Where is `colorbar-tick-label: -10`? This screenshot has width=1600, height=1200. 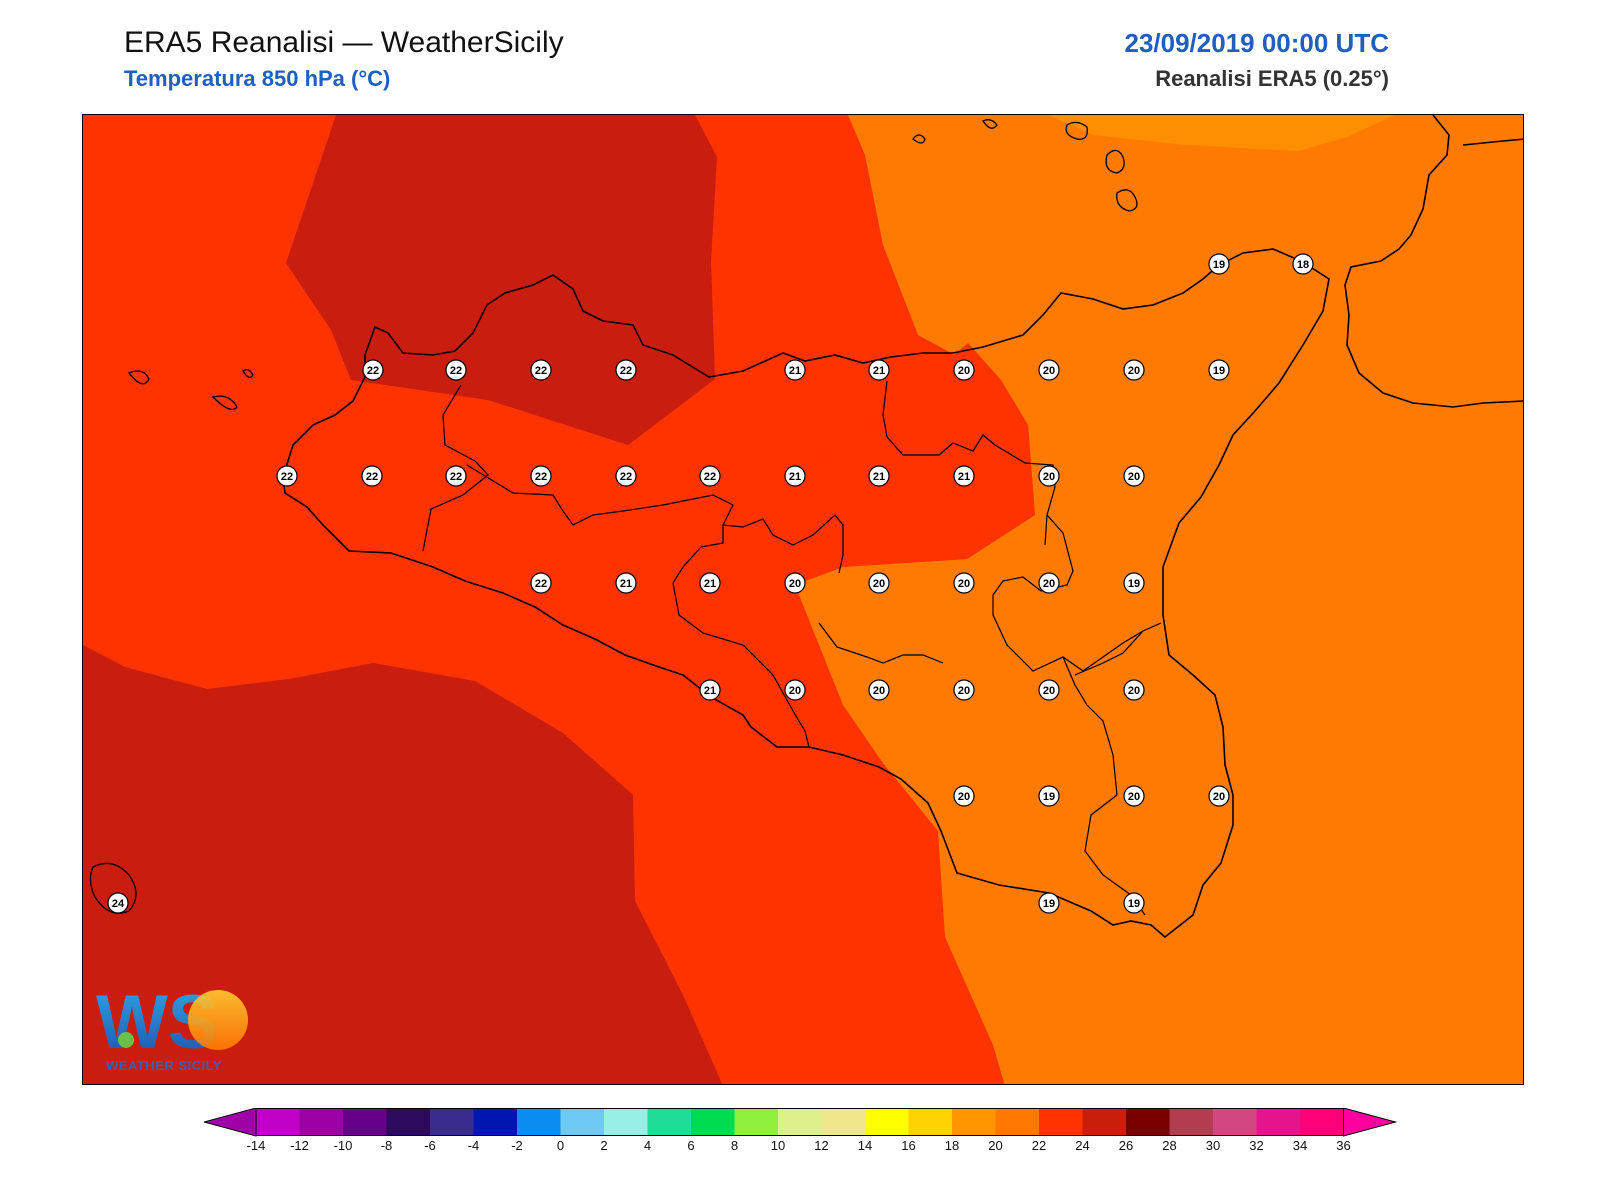
colorbar-tick-label: -10 is located at coordinates (343, 1145).